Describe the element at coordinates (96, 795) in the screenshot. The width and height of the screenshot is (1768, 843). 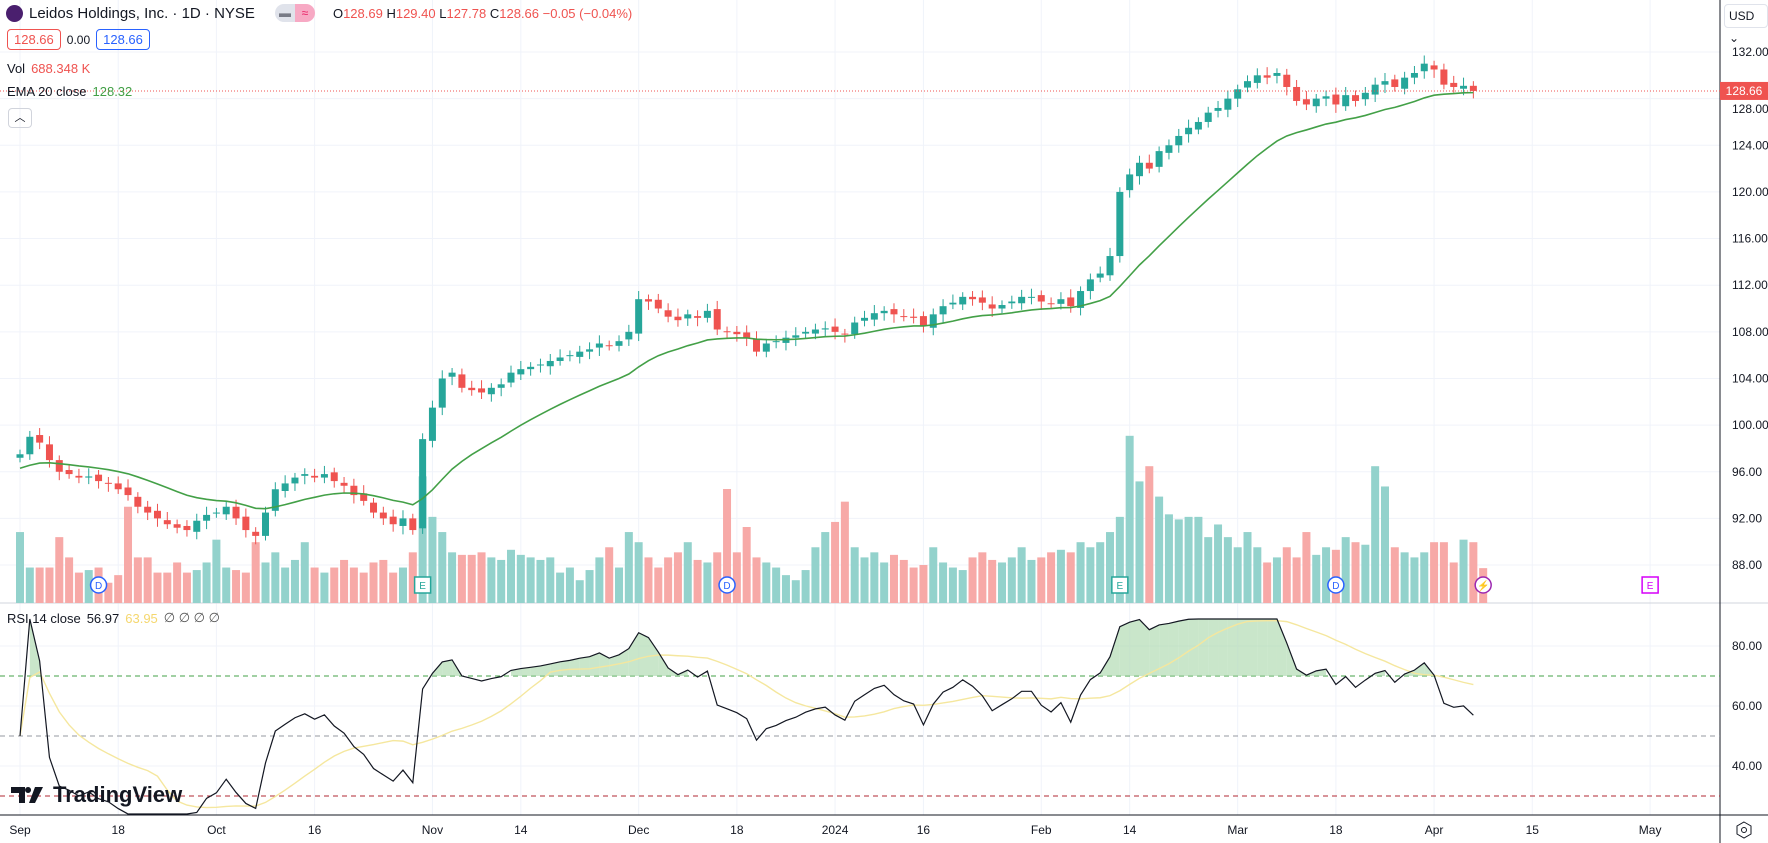
I see `tradingview-logo: TradingView` at that location.